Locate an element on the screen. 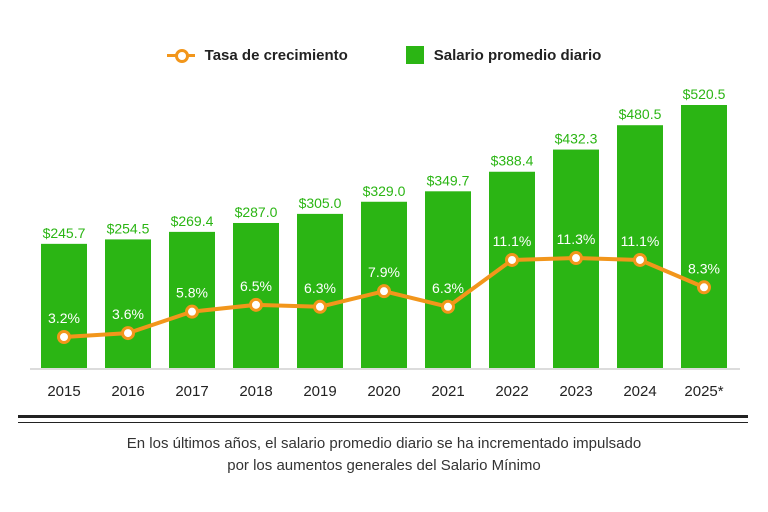  x-tick-label: 2015 is located at coordinates (63, 391).